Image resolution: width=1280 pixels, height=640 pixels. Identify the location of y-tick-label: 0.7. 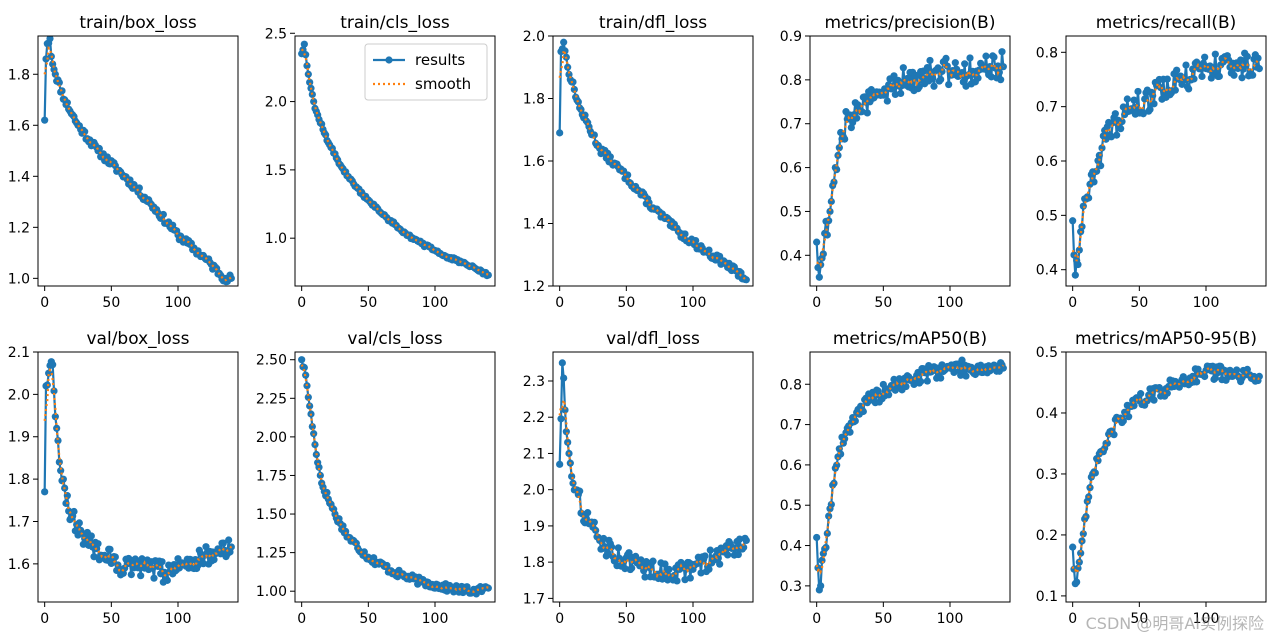
(791, 125).